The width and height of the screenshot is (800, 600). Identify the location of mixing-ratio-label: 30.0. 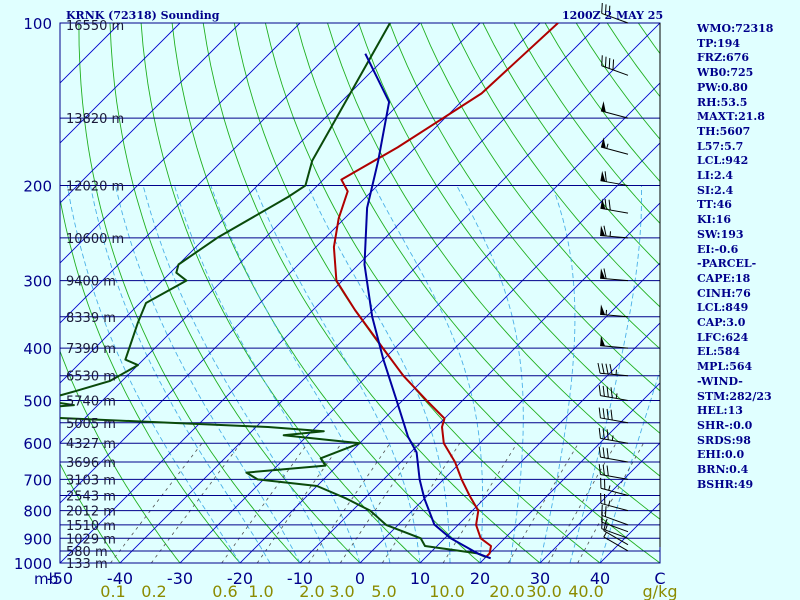
(544, 591).